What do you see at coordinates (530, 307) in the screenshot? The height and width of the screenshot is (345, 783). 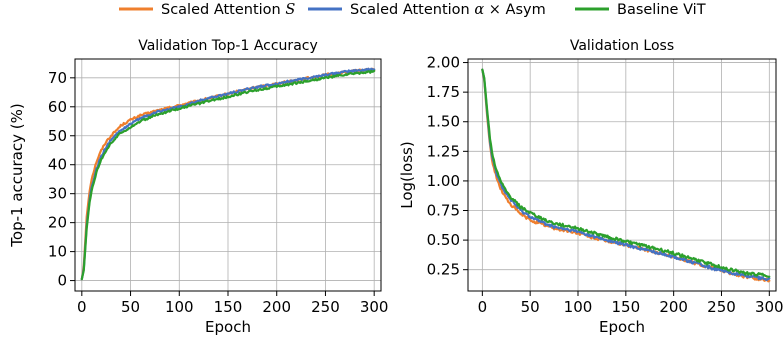 I see `loss-xtick-label-1: 50` at bounding box center [530, 307].